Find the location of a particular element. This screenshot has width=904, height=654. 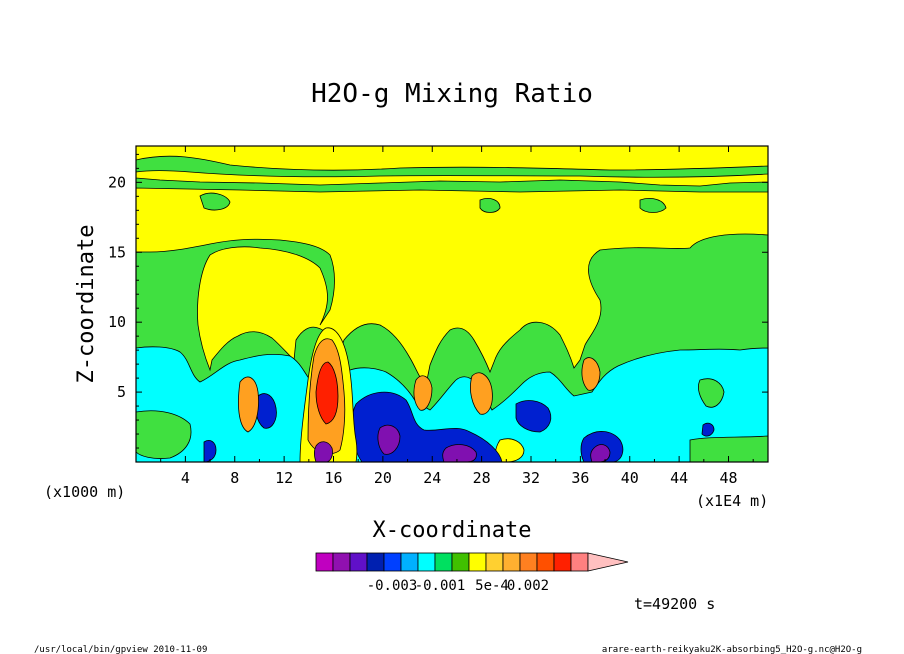

y-tick-label: 15 is located at coordinates (117, 252).